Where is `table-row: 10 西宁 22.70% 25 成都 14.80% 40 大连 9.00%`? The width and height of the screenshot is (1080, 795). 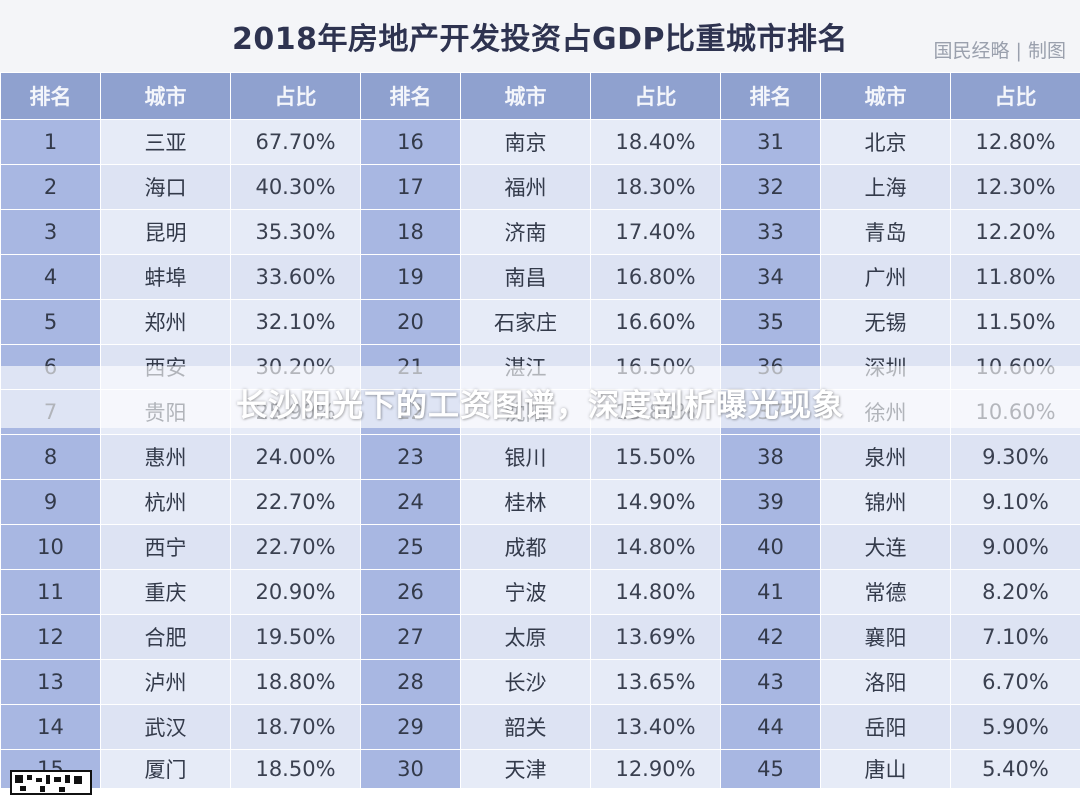
table-row: 10 西宁 22.70% 25 成都 14.80% 40 大连 9.00% is located at coordinates (540, 547).